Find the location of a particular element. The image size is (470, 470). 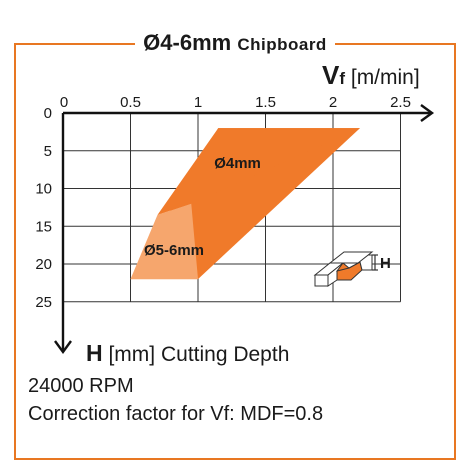

title-container: Ø4-6mm Chipboard is located at coordinates (235, 44).